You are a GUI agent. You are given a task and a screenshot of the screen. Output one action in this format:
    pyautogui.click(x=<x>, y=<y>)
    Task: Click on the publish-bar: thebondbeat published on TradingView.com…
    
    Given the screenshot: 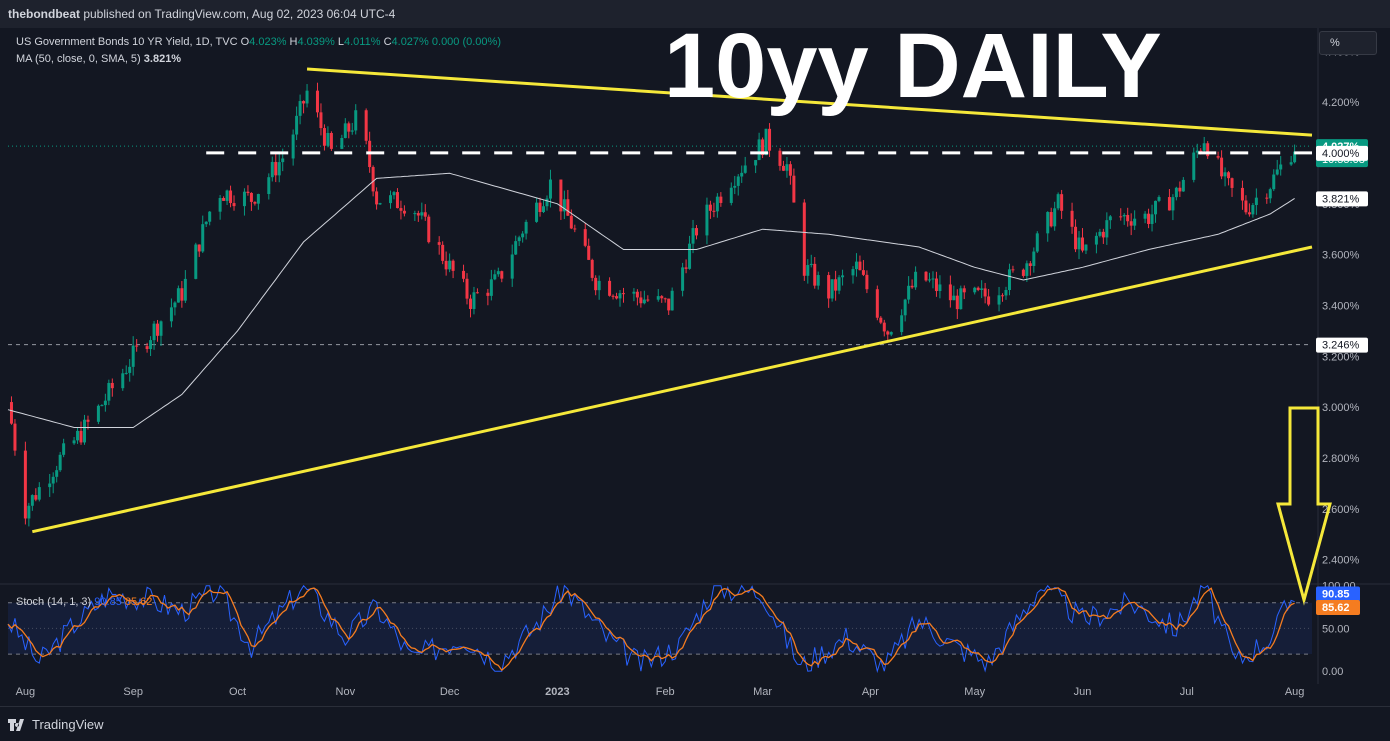 What is the action you would take?
    pyautogui.click(x=695, y=14)
    